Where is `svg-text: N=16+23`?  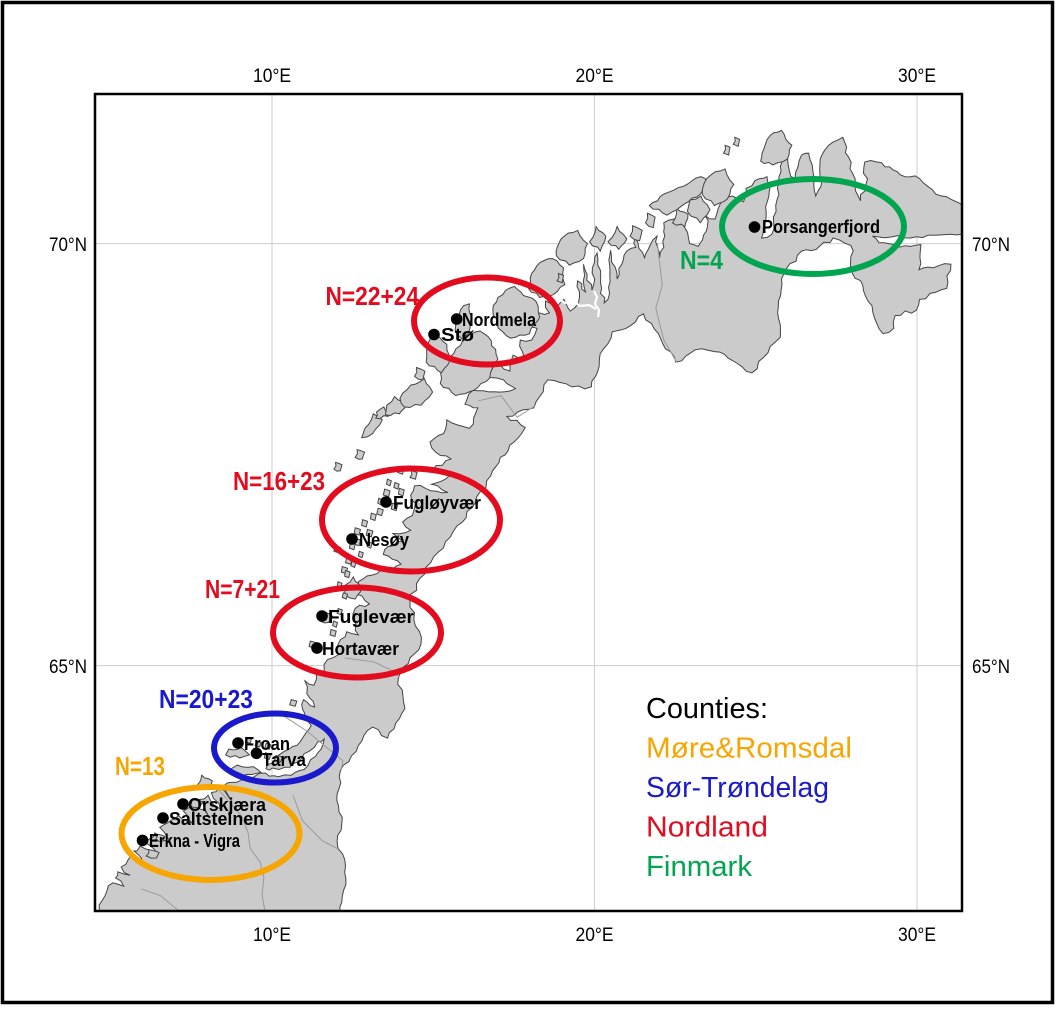
svg-text: N=16+23 is located at coordinates (279, 481).